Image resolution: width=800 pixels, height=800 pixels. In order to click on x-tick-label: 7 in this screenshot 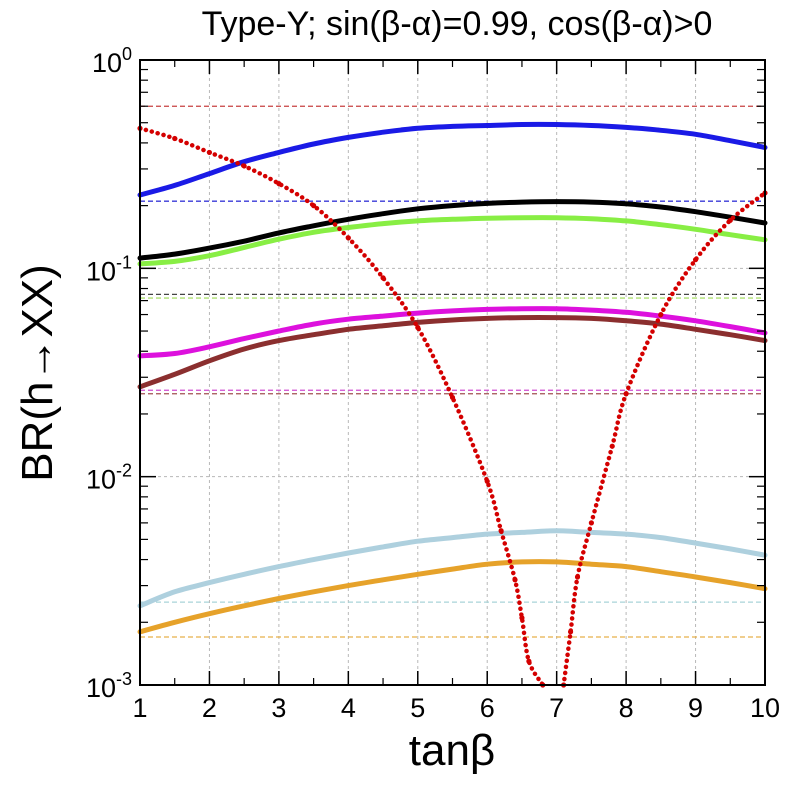, I will do `click(556, 708)`.